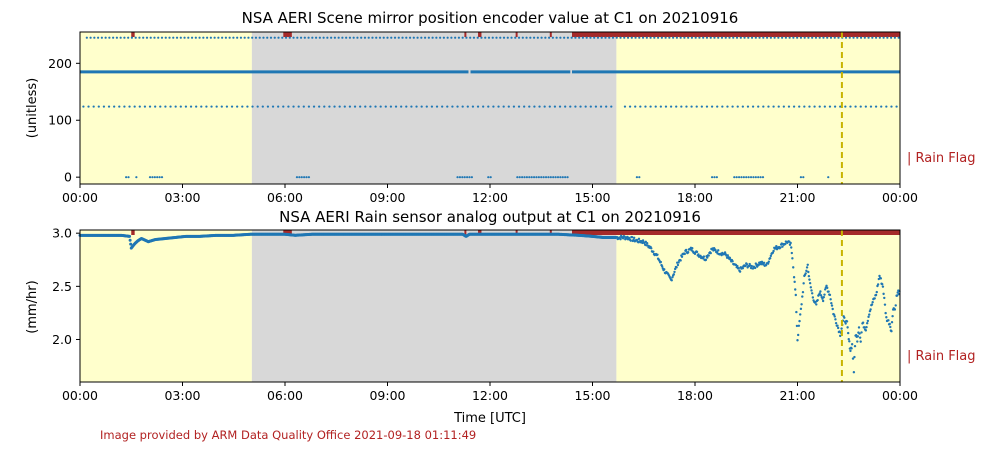 This screenshot has width=1000, height=450. I want to click on x-tick-label: 06:00, so click(285, 395).